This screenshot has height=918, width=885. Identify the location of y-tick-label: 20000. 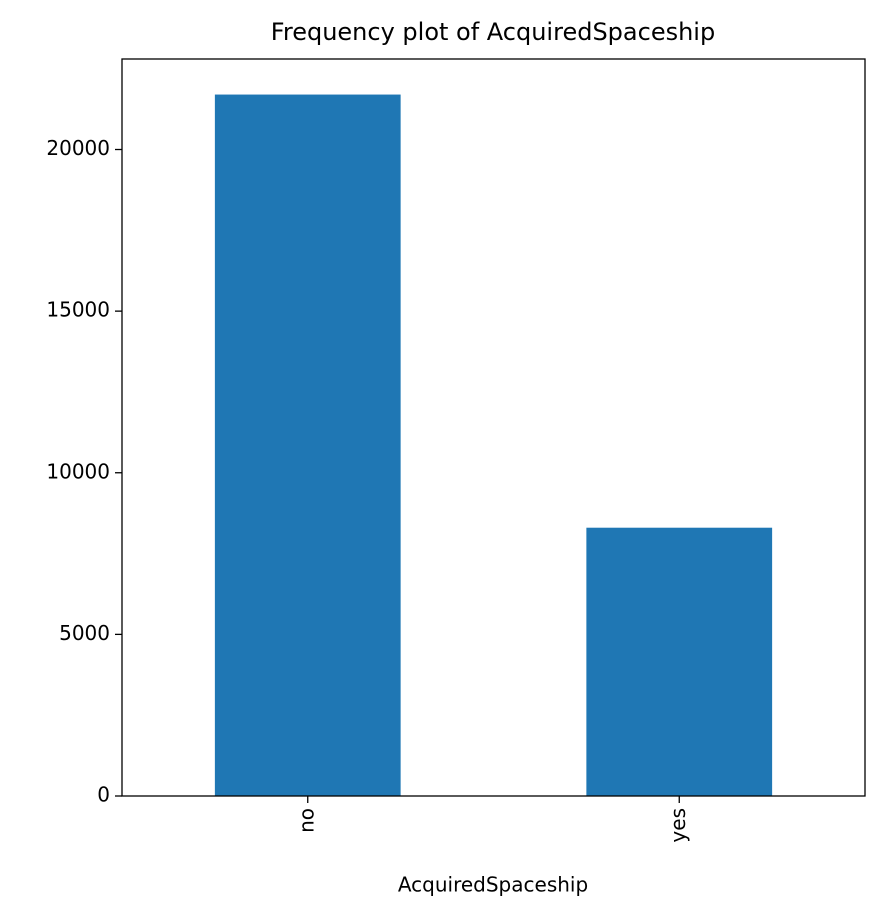
(78, 148).